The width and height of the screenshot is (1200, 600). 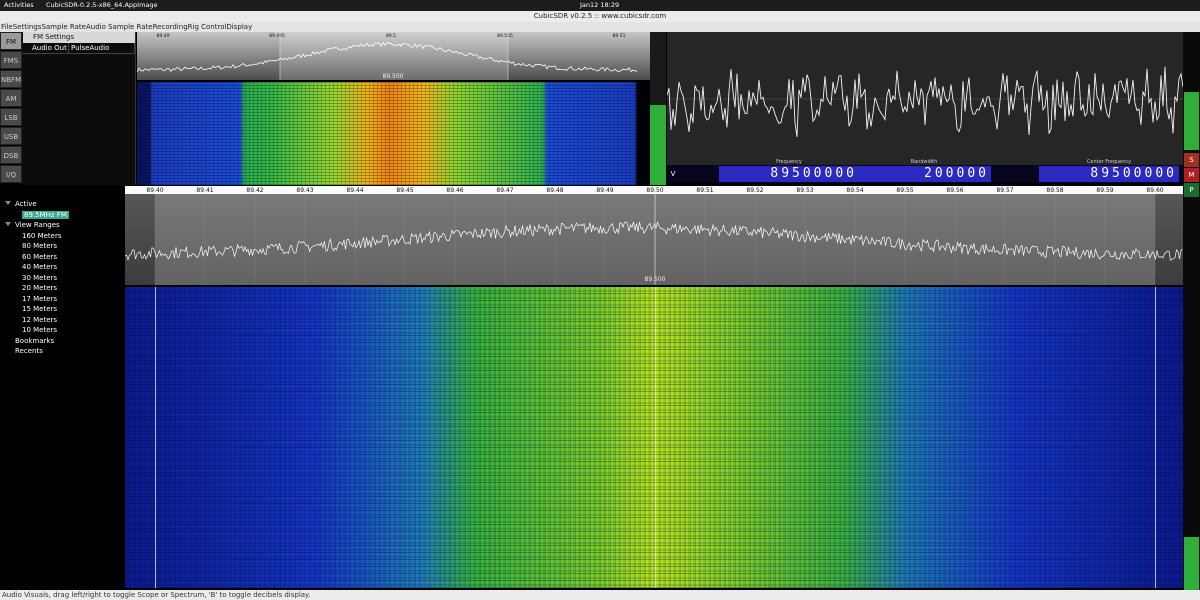 What do you see at coordinates (11, 174) in the screenshot?
I see `mode-button: I/Q` at bounding box center [11, 174].